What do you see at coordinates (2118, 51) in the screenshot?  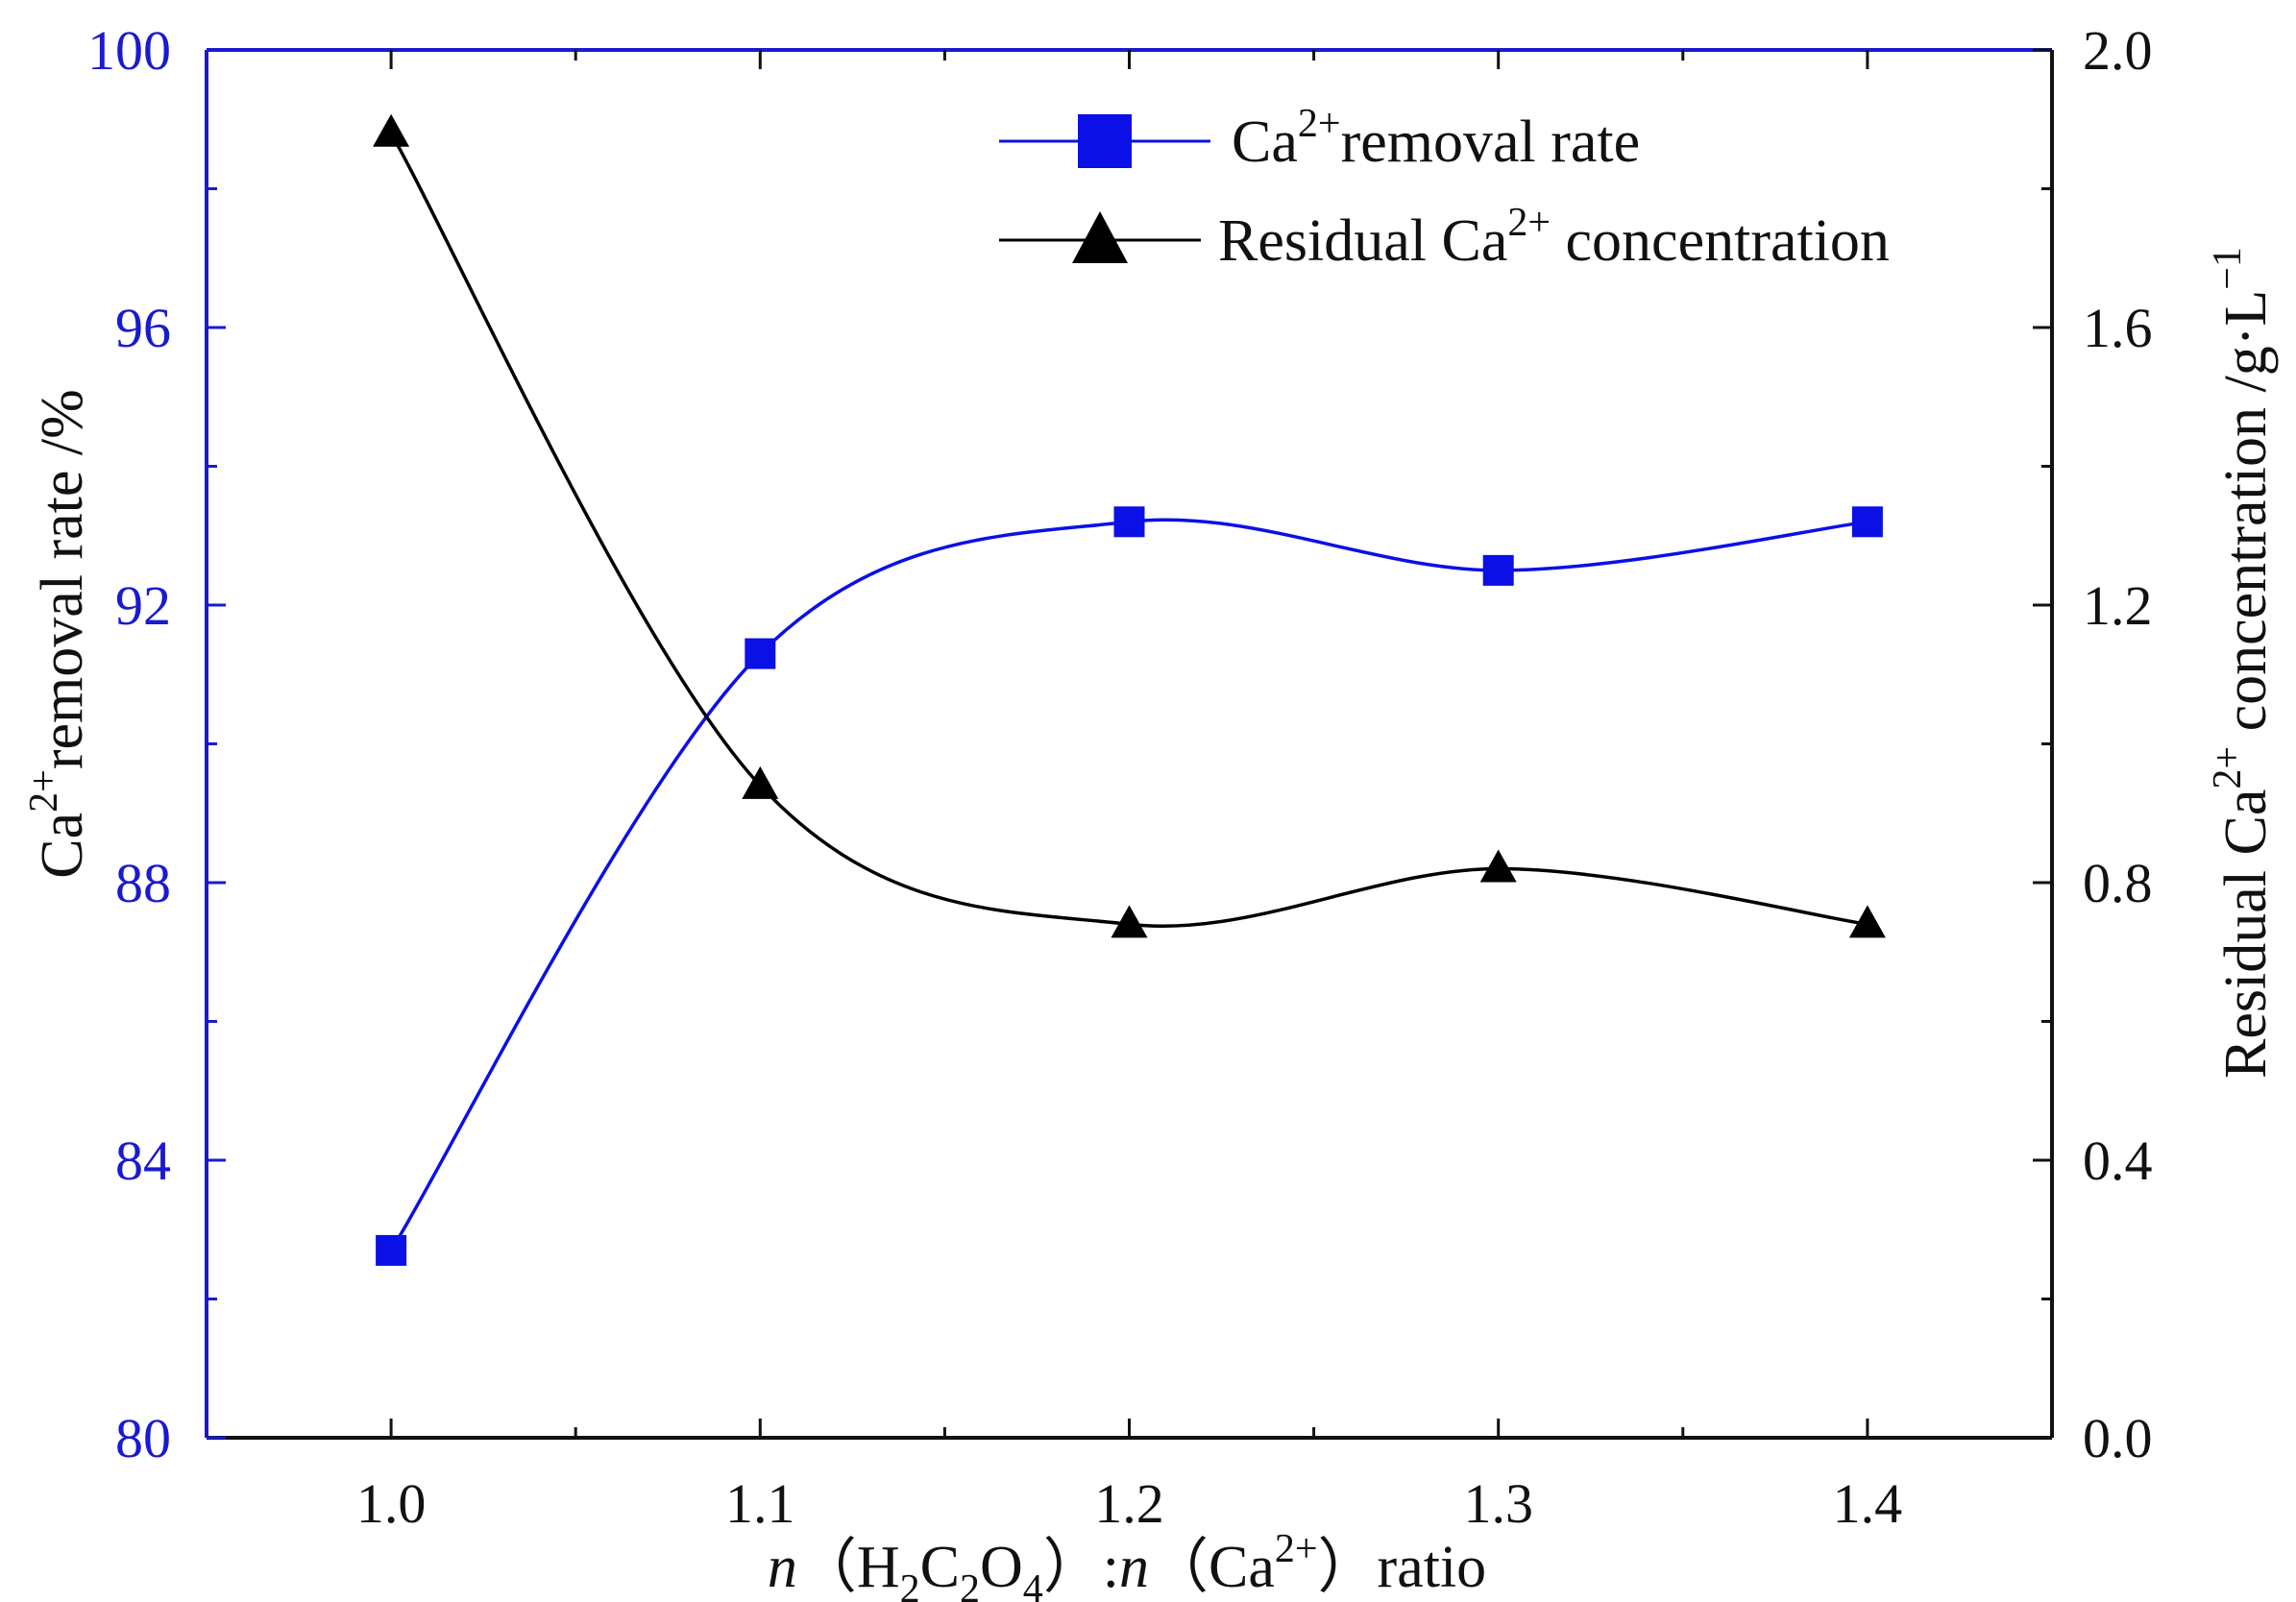 I see `right-tick-label: 2.0` at bounding box center [2118, 51].